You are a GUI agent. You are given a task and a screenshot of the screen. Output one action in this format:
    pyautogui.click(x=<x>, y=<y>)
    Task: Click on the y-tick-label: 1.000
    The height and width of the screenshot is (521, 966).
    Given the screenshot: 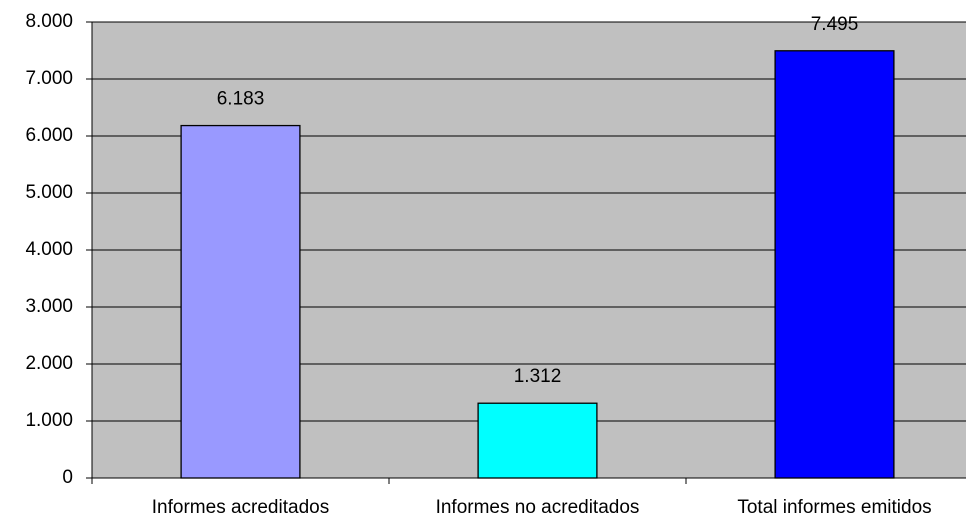 What is the action you would take?
    pyautogui.click(x=49, y=420)
    